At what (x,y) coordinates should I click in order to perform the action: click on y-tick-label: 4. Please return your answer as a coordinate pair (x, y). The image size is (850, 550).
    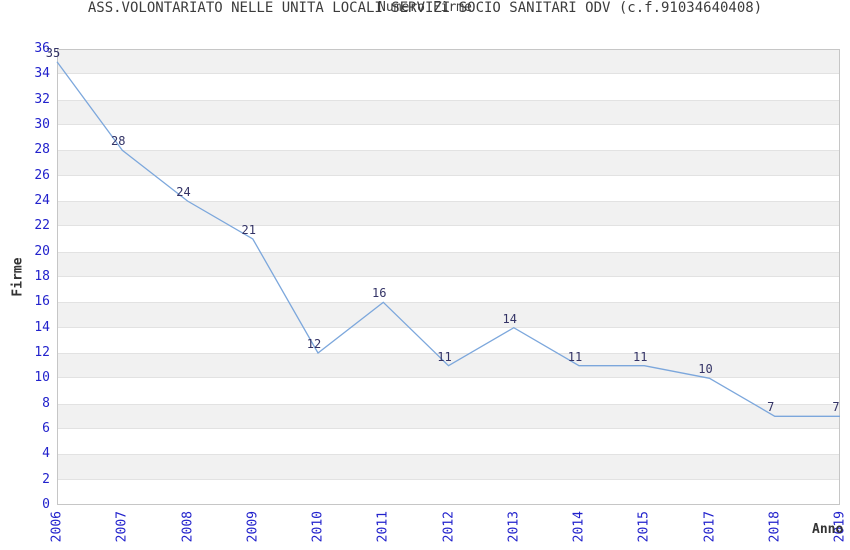
    Looking at the image, I should click on (46, 454).